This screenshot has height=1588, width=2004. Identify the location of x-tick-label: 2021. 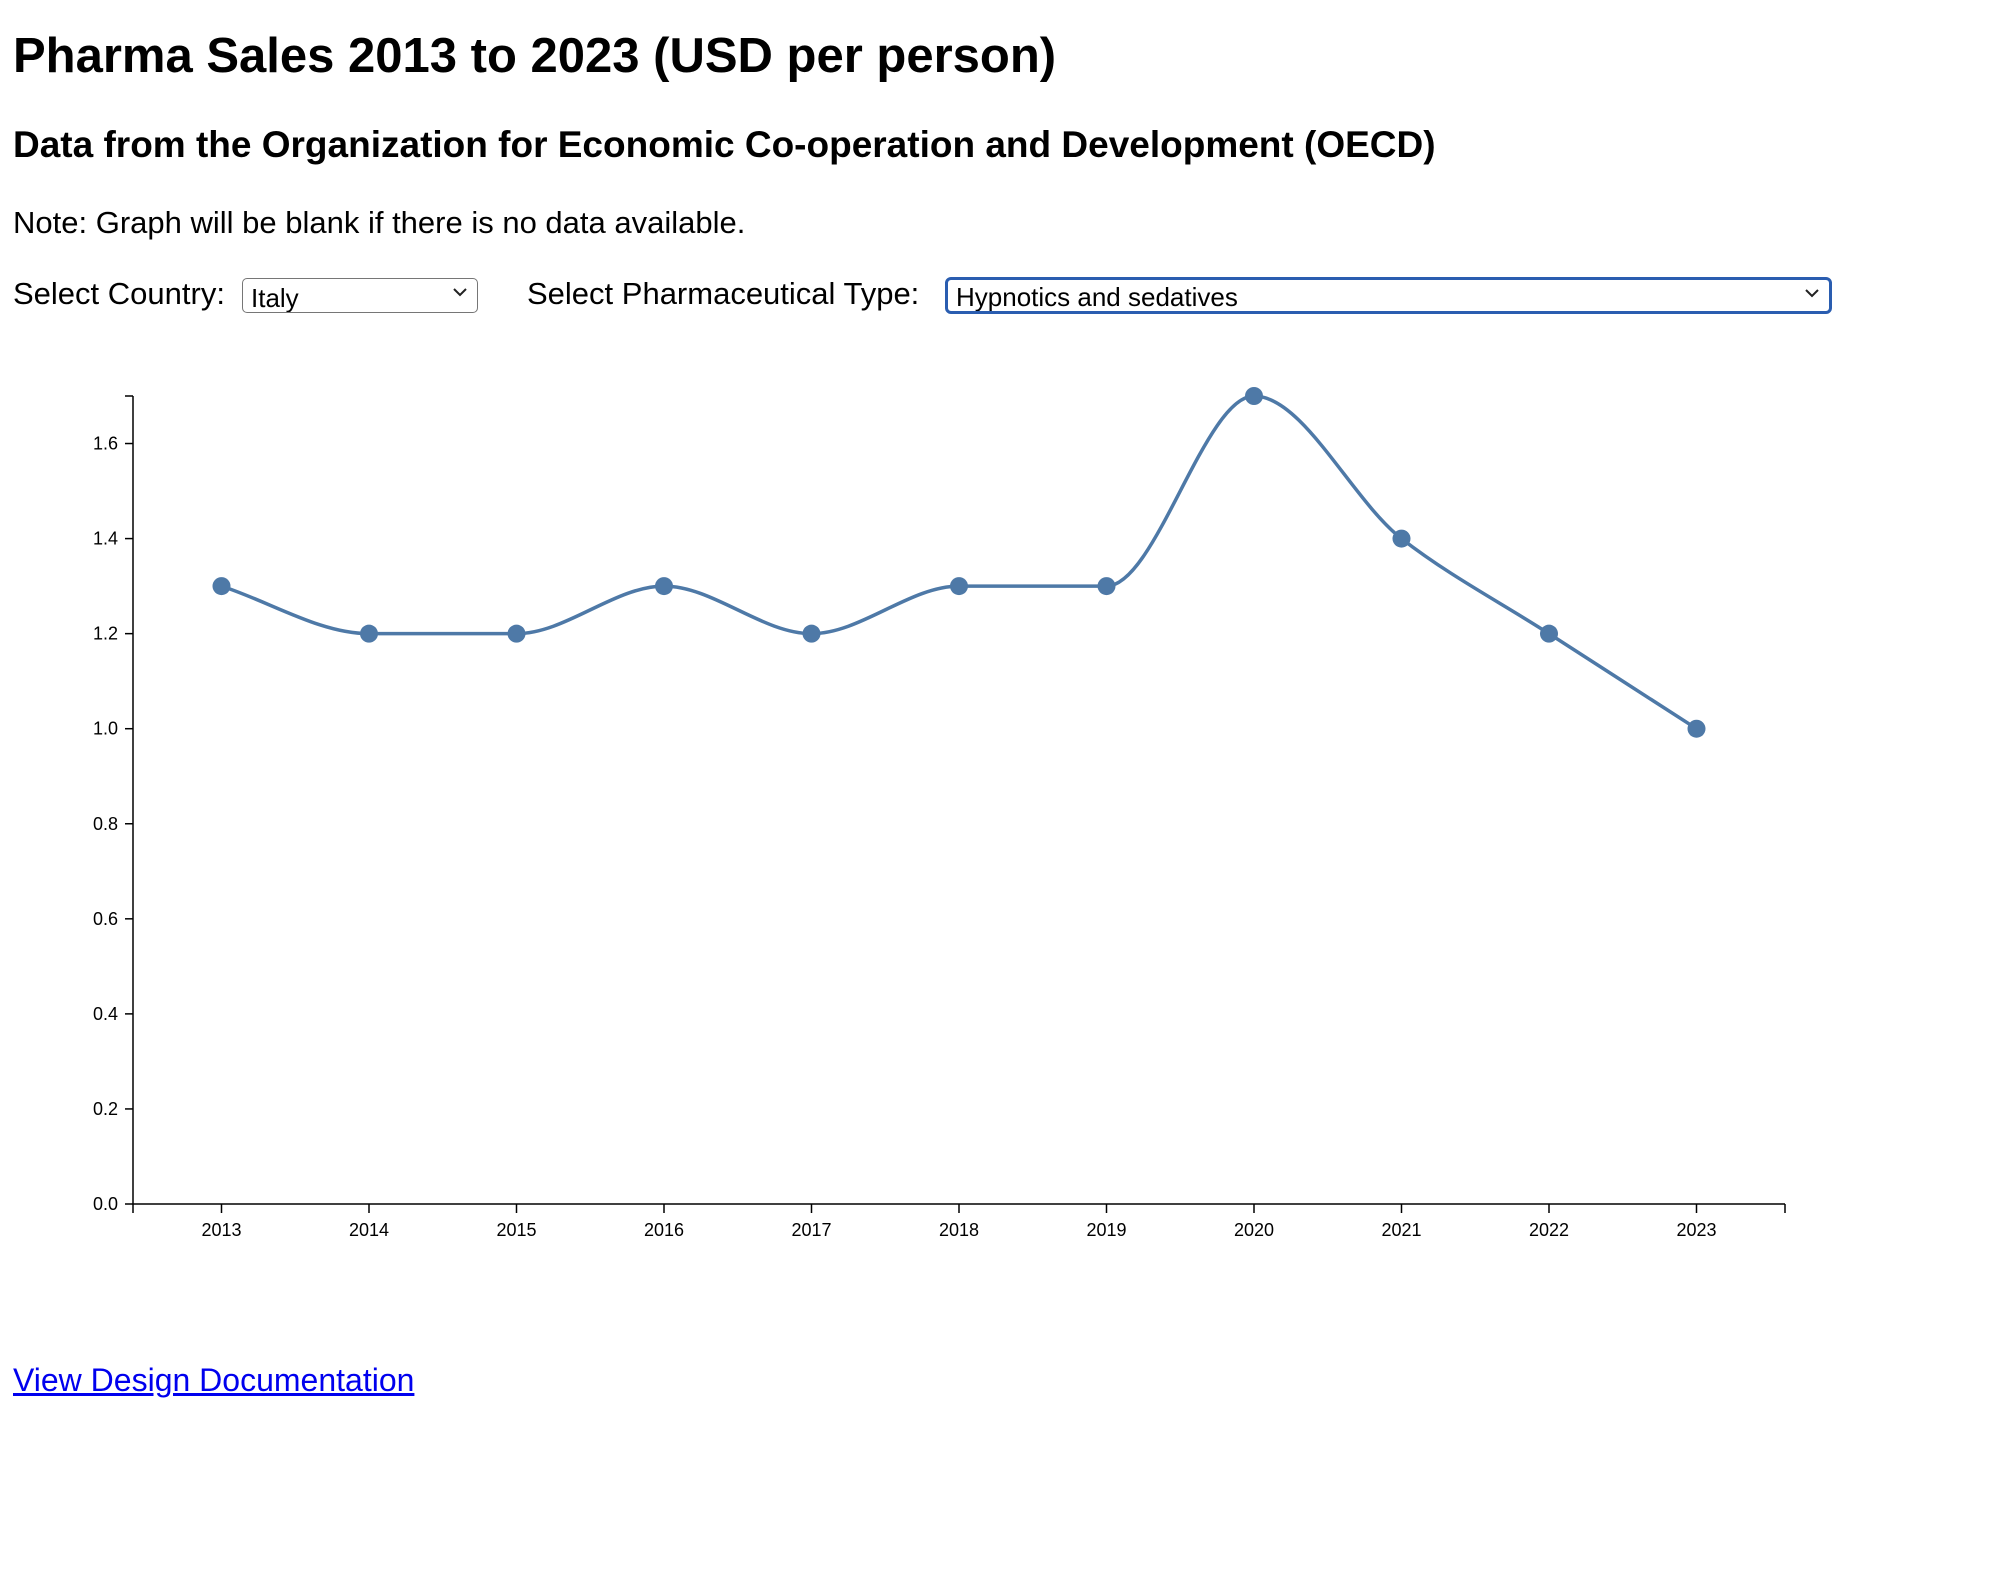
(1401, 1230).